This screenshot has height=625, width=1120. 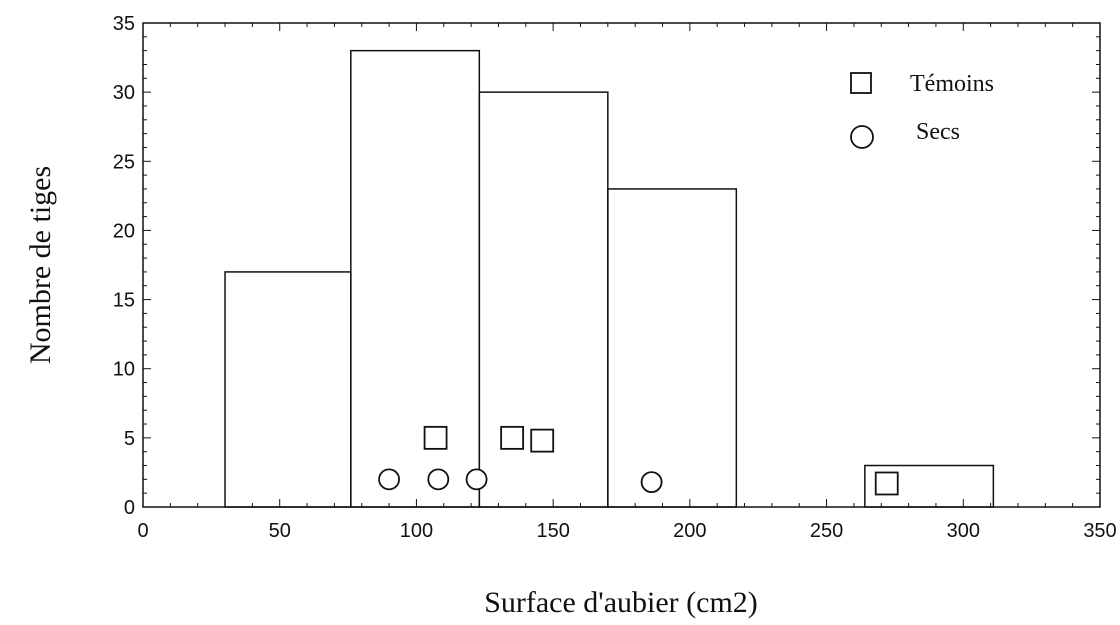 What do you see at coordinates (40, 265) in the screenshot?
I see `y-axis-title: Nombre de tiges` at bounding box center [40, 265].